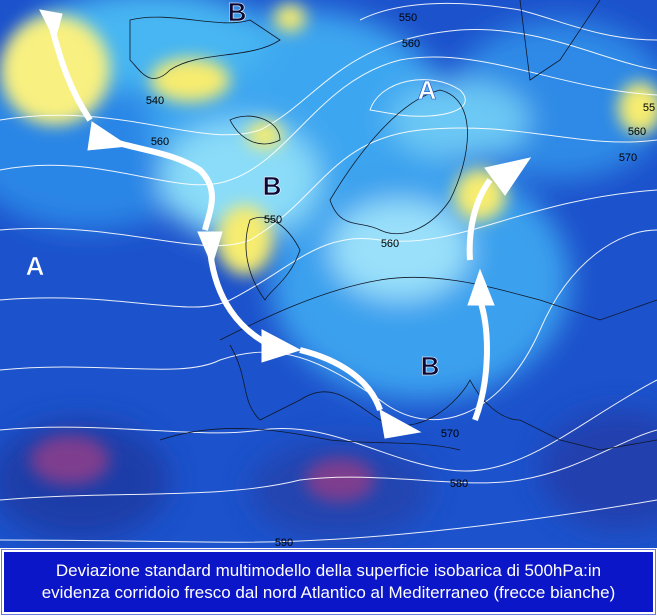 The image size is (657, 616). What do you see at coordinates (155, 101) in the screenshot?
I see `isobar-label: 540` at bounding box center [155, 101].